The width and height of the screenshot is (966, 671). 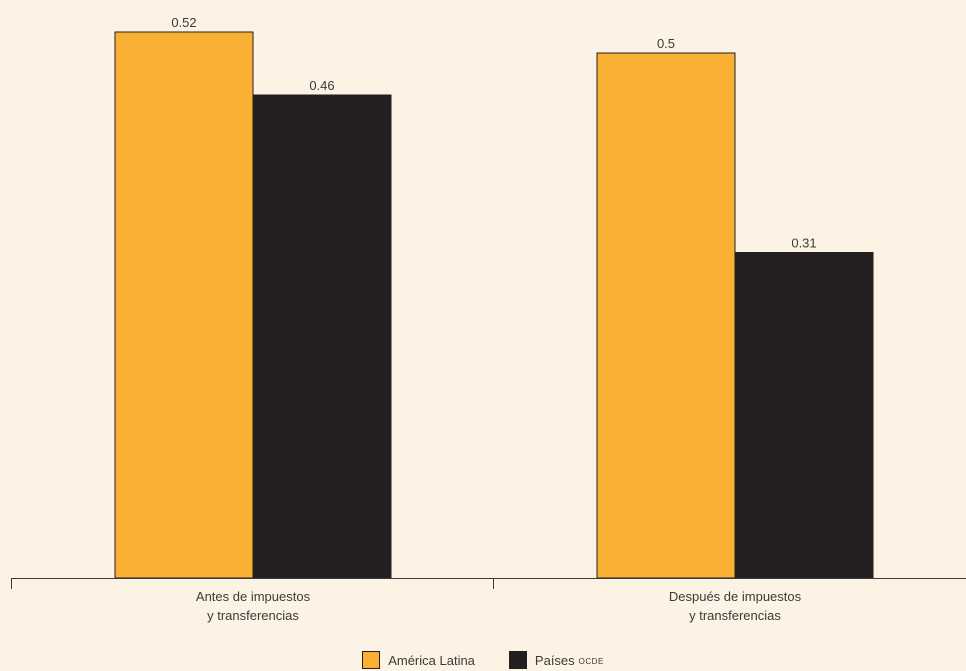 I want to click on legend: América Latina Países OCDE, so click(x=483, y=660).